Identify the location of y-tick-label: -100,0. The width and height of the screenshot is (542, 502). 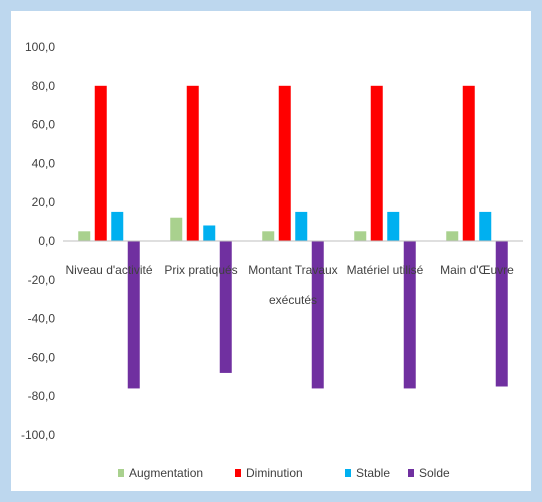
(38, 435).